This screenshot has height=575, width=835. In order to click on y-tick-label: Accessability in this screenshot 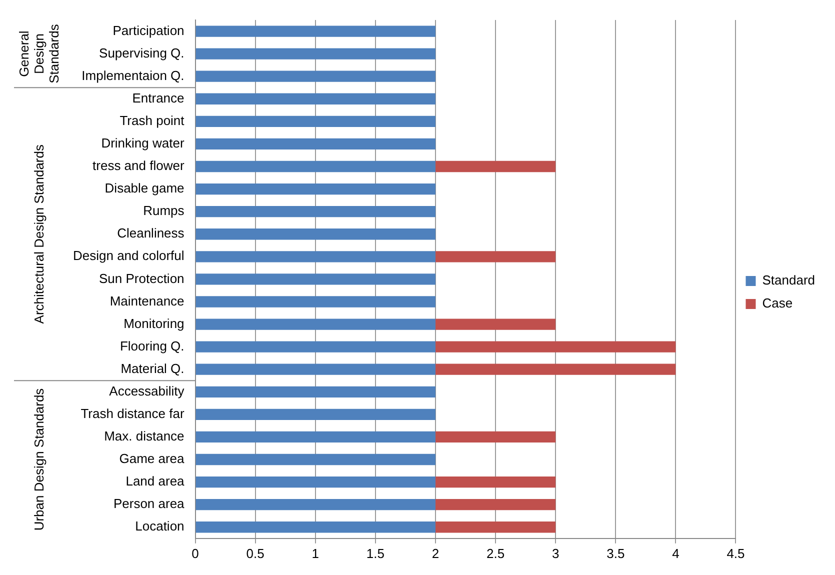, I will do `click(147, 390)`.